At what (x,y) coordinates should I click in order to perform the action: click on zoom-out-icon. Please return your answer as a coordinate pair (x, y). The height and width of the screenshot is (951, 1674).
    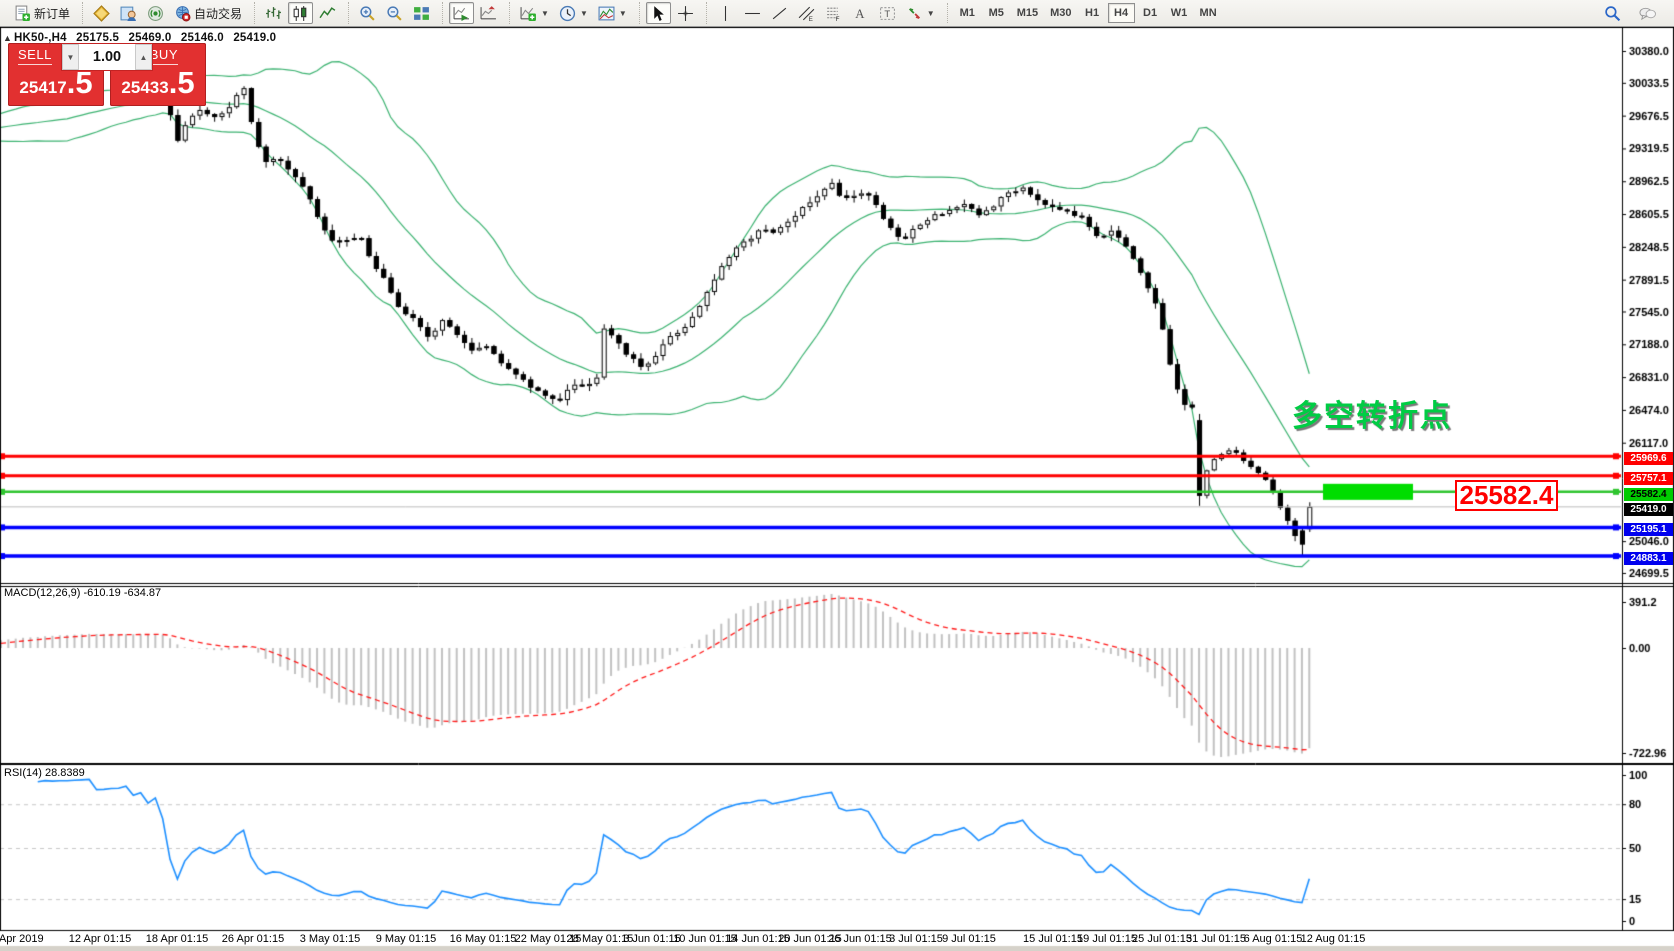
    Looking at the image, I should click on (394, 13).